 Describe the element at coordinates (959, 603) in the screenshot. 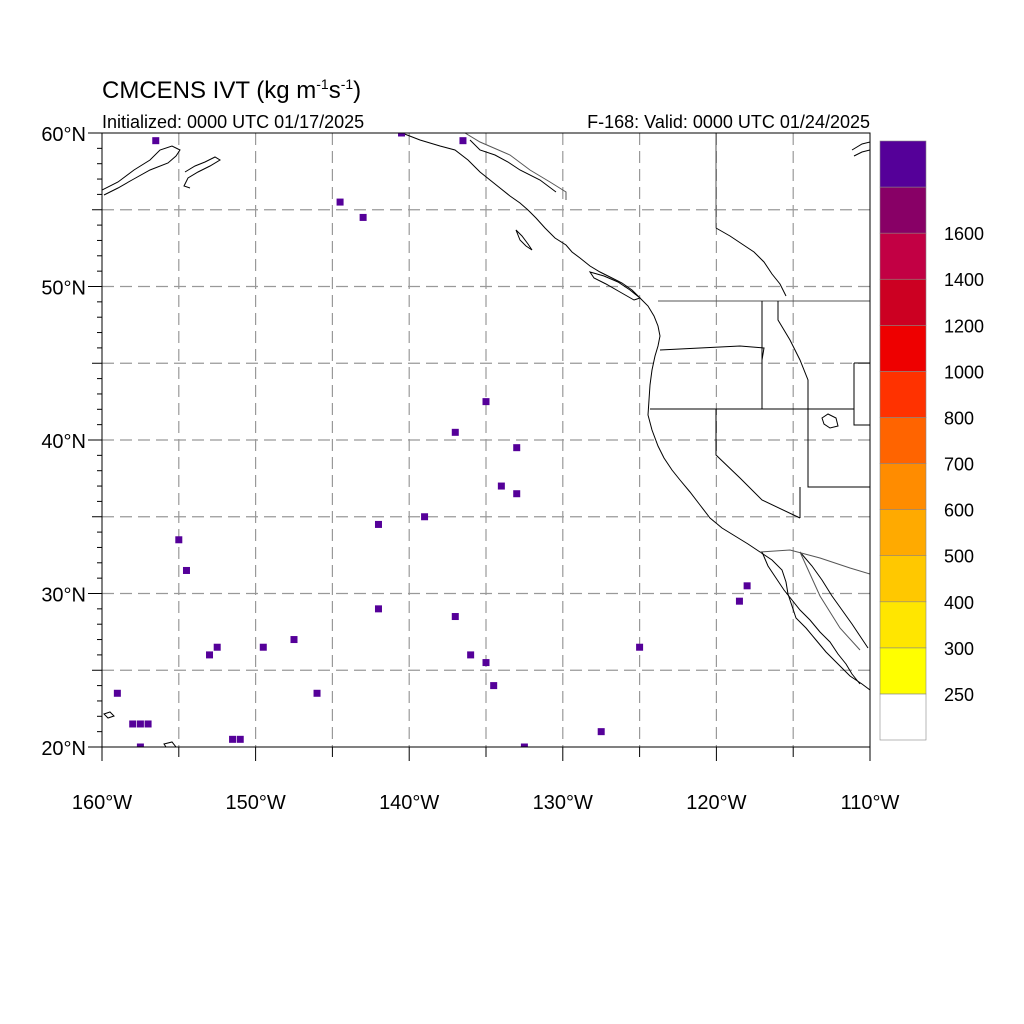

I see `colorbar-label: 400` at that location.